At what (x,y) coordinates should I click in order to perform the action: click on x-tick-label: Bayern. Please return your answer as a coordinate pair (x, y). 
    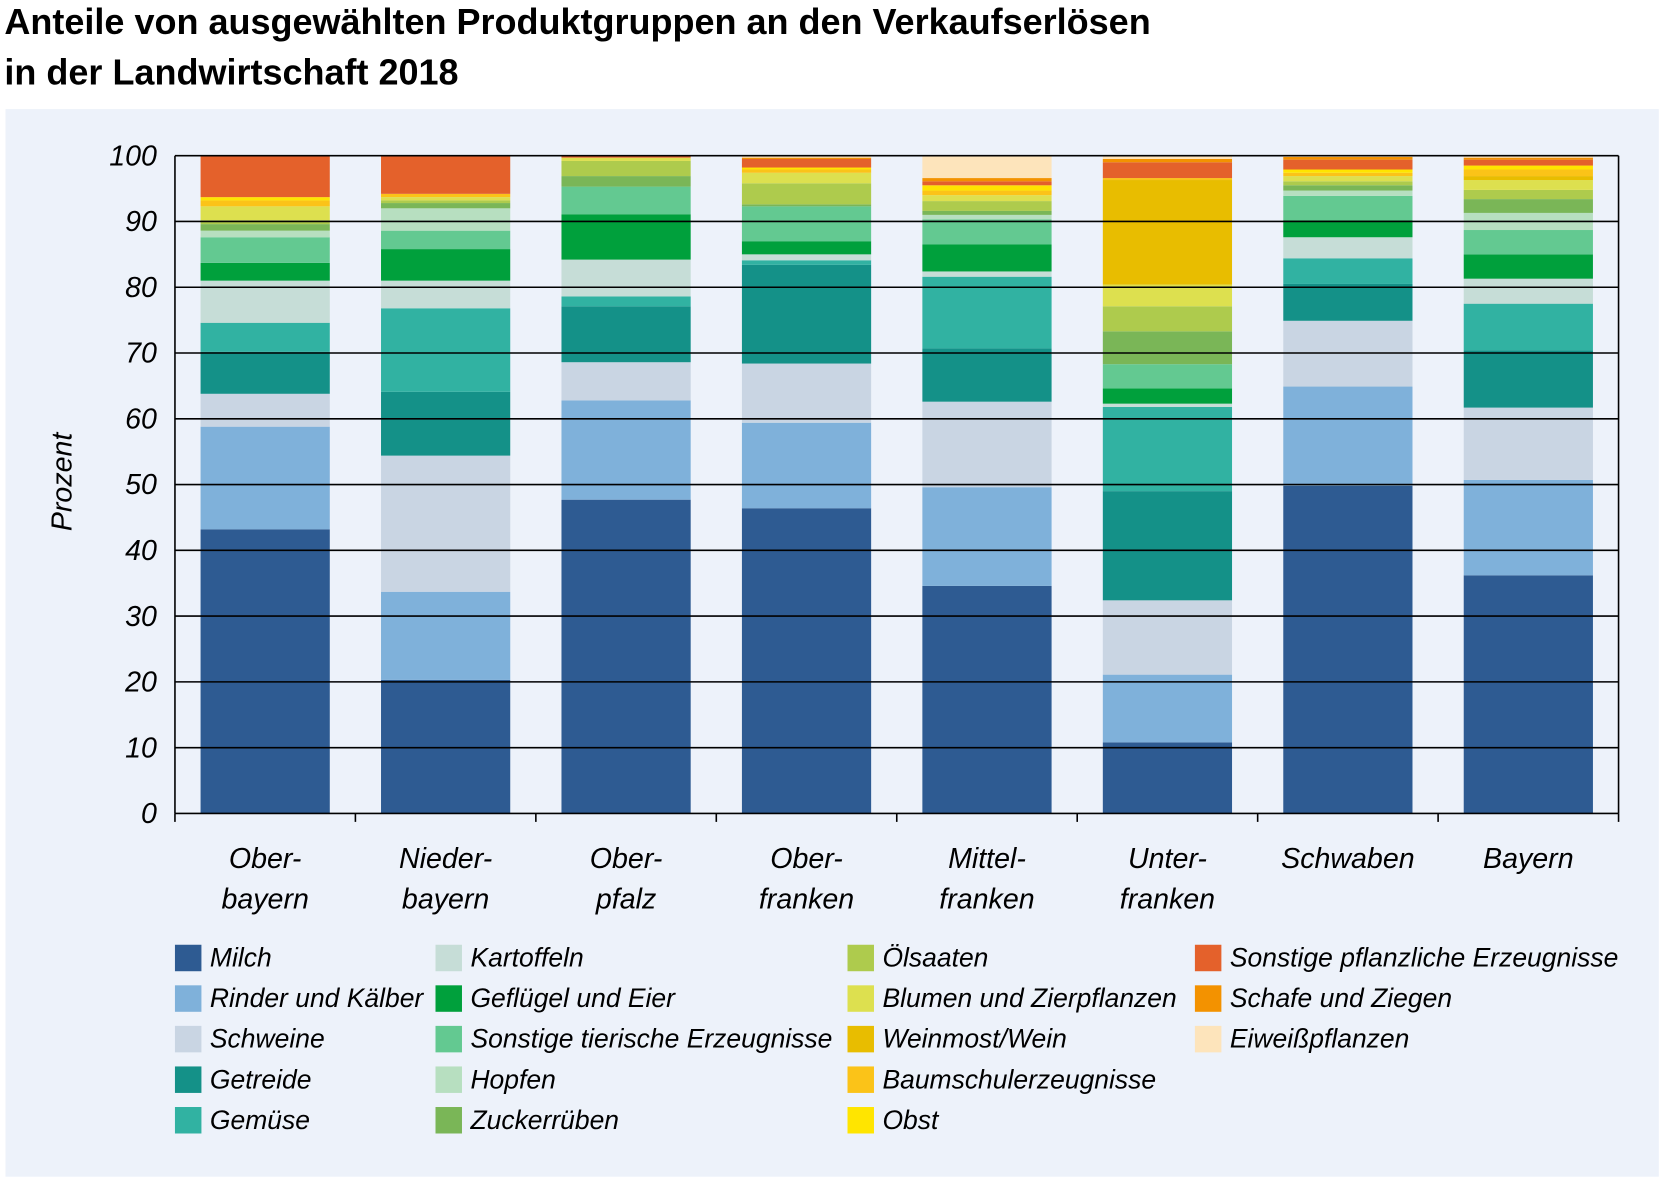
    Looking at the image, I should click on (1528, 859).